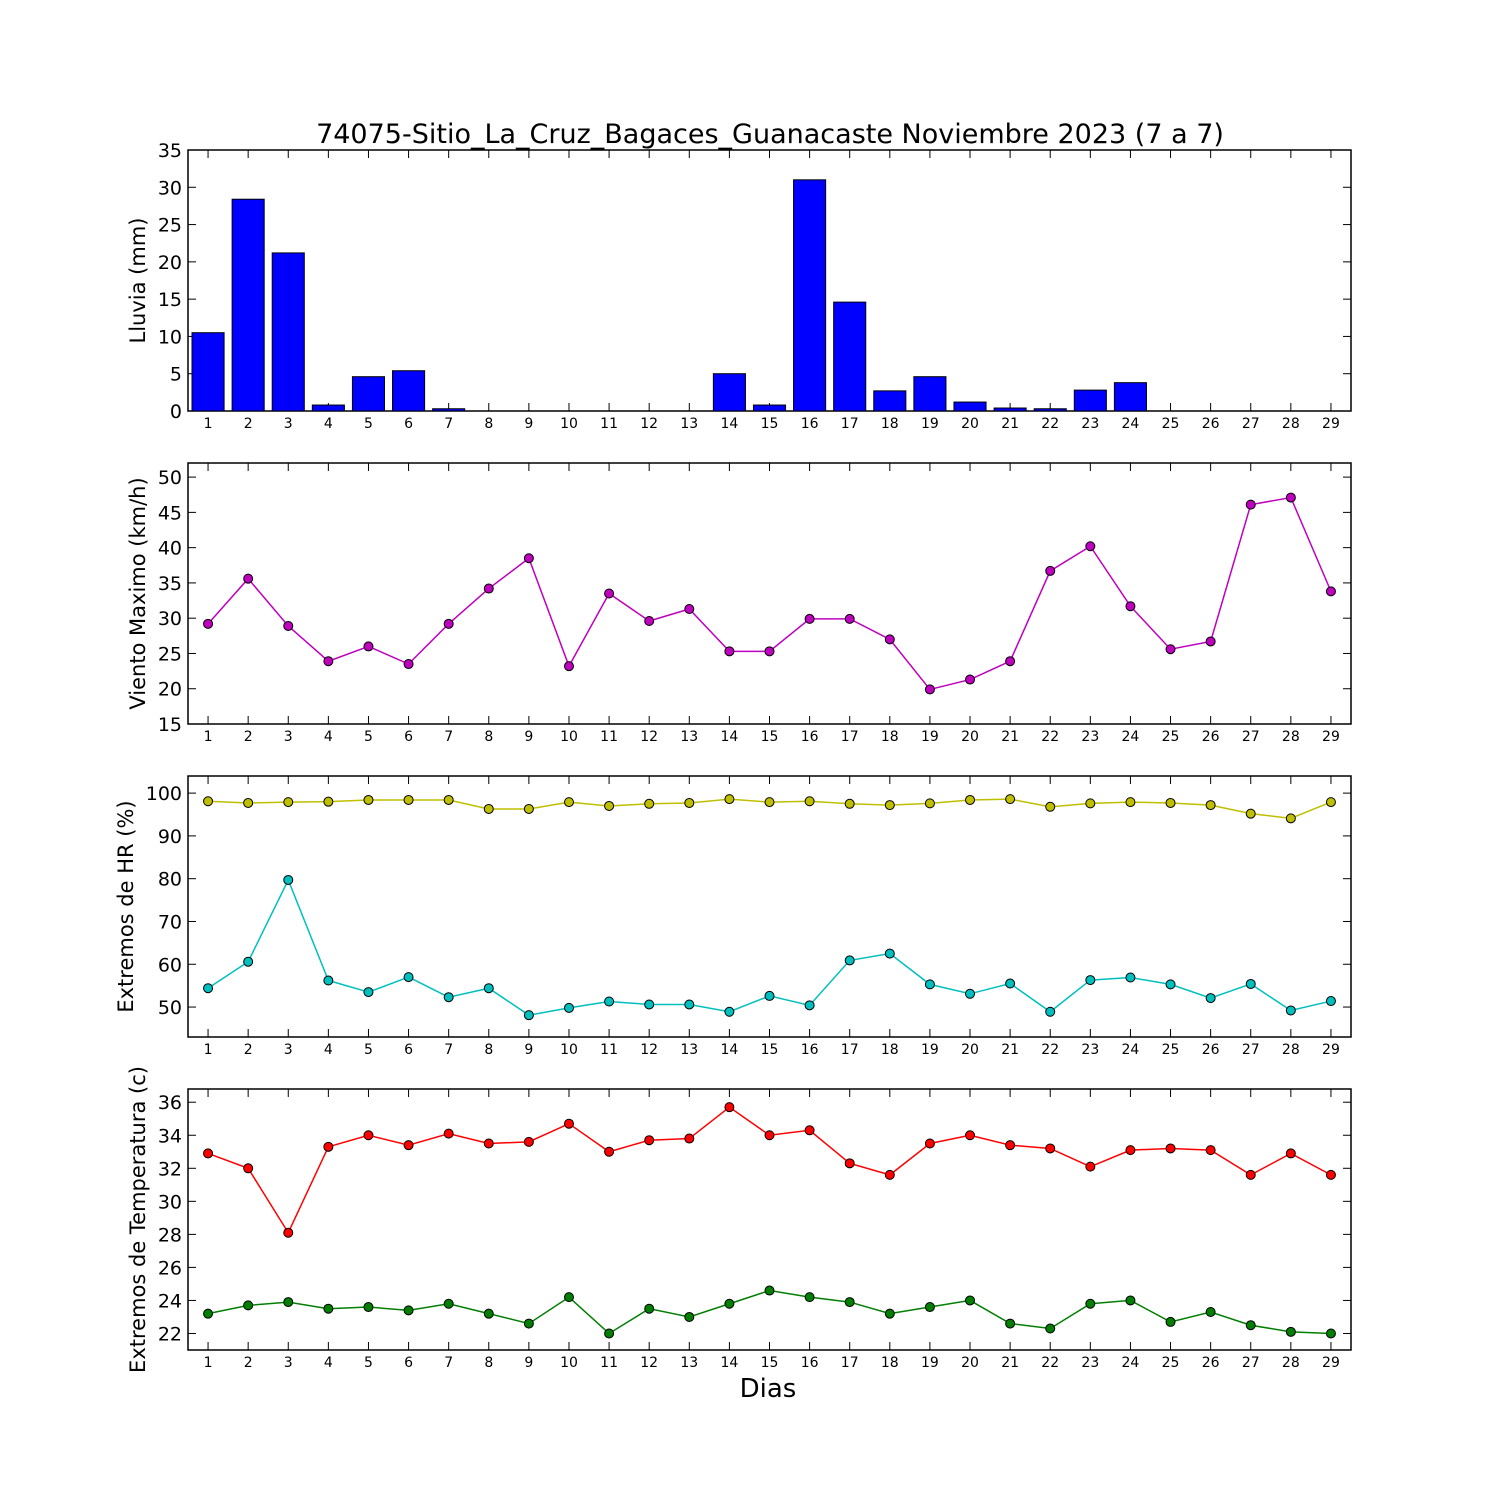 Image resolution: width=1500 pixels, height=1500 pixels. What do you see at coordinates (1211, 737) in the screenshot?
I see `x-tick-label: 26` at bounding box center [1211, 737].